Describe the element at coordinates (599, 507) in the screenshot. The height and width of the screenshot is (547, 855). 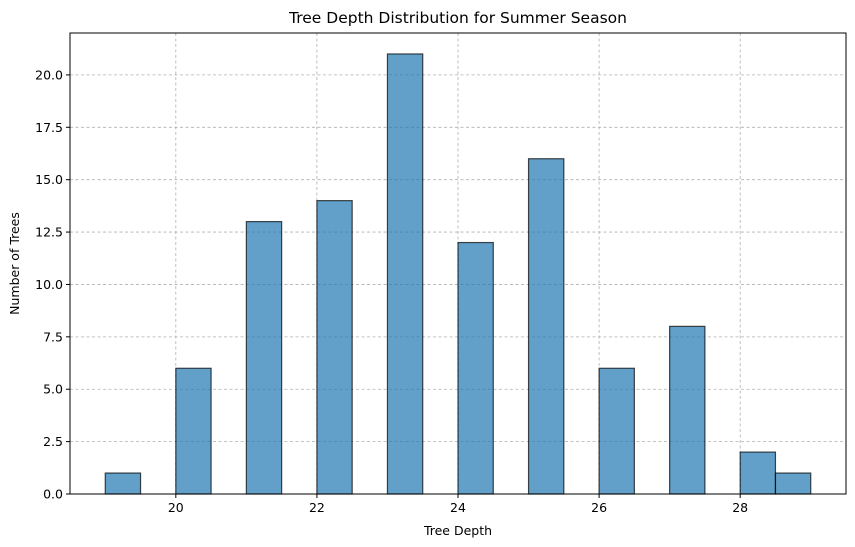
I see `x-tick-label: 26` at that location.